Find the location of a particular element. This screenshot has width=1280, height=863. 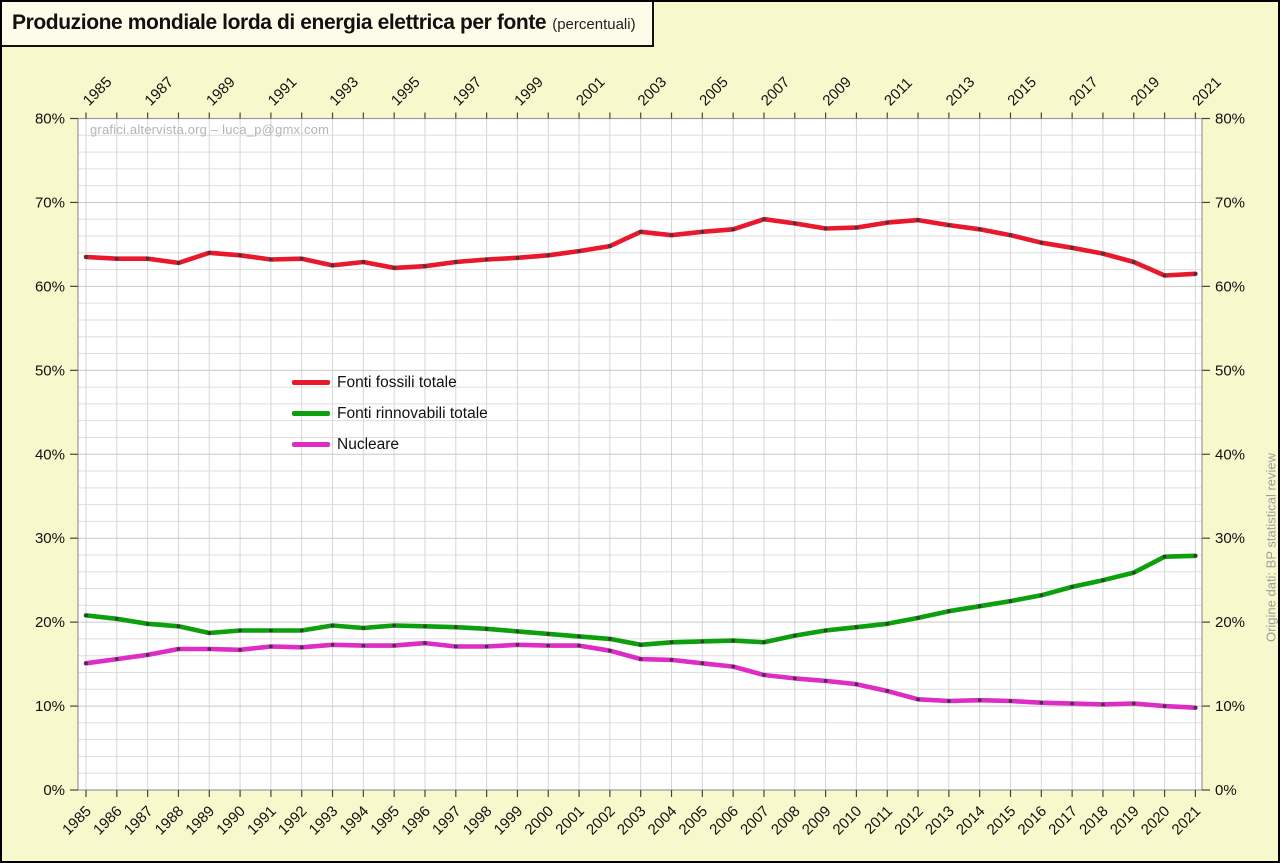

x-tick-label-top: 2005 is located at coordinates (714, 92).